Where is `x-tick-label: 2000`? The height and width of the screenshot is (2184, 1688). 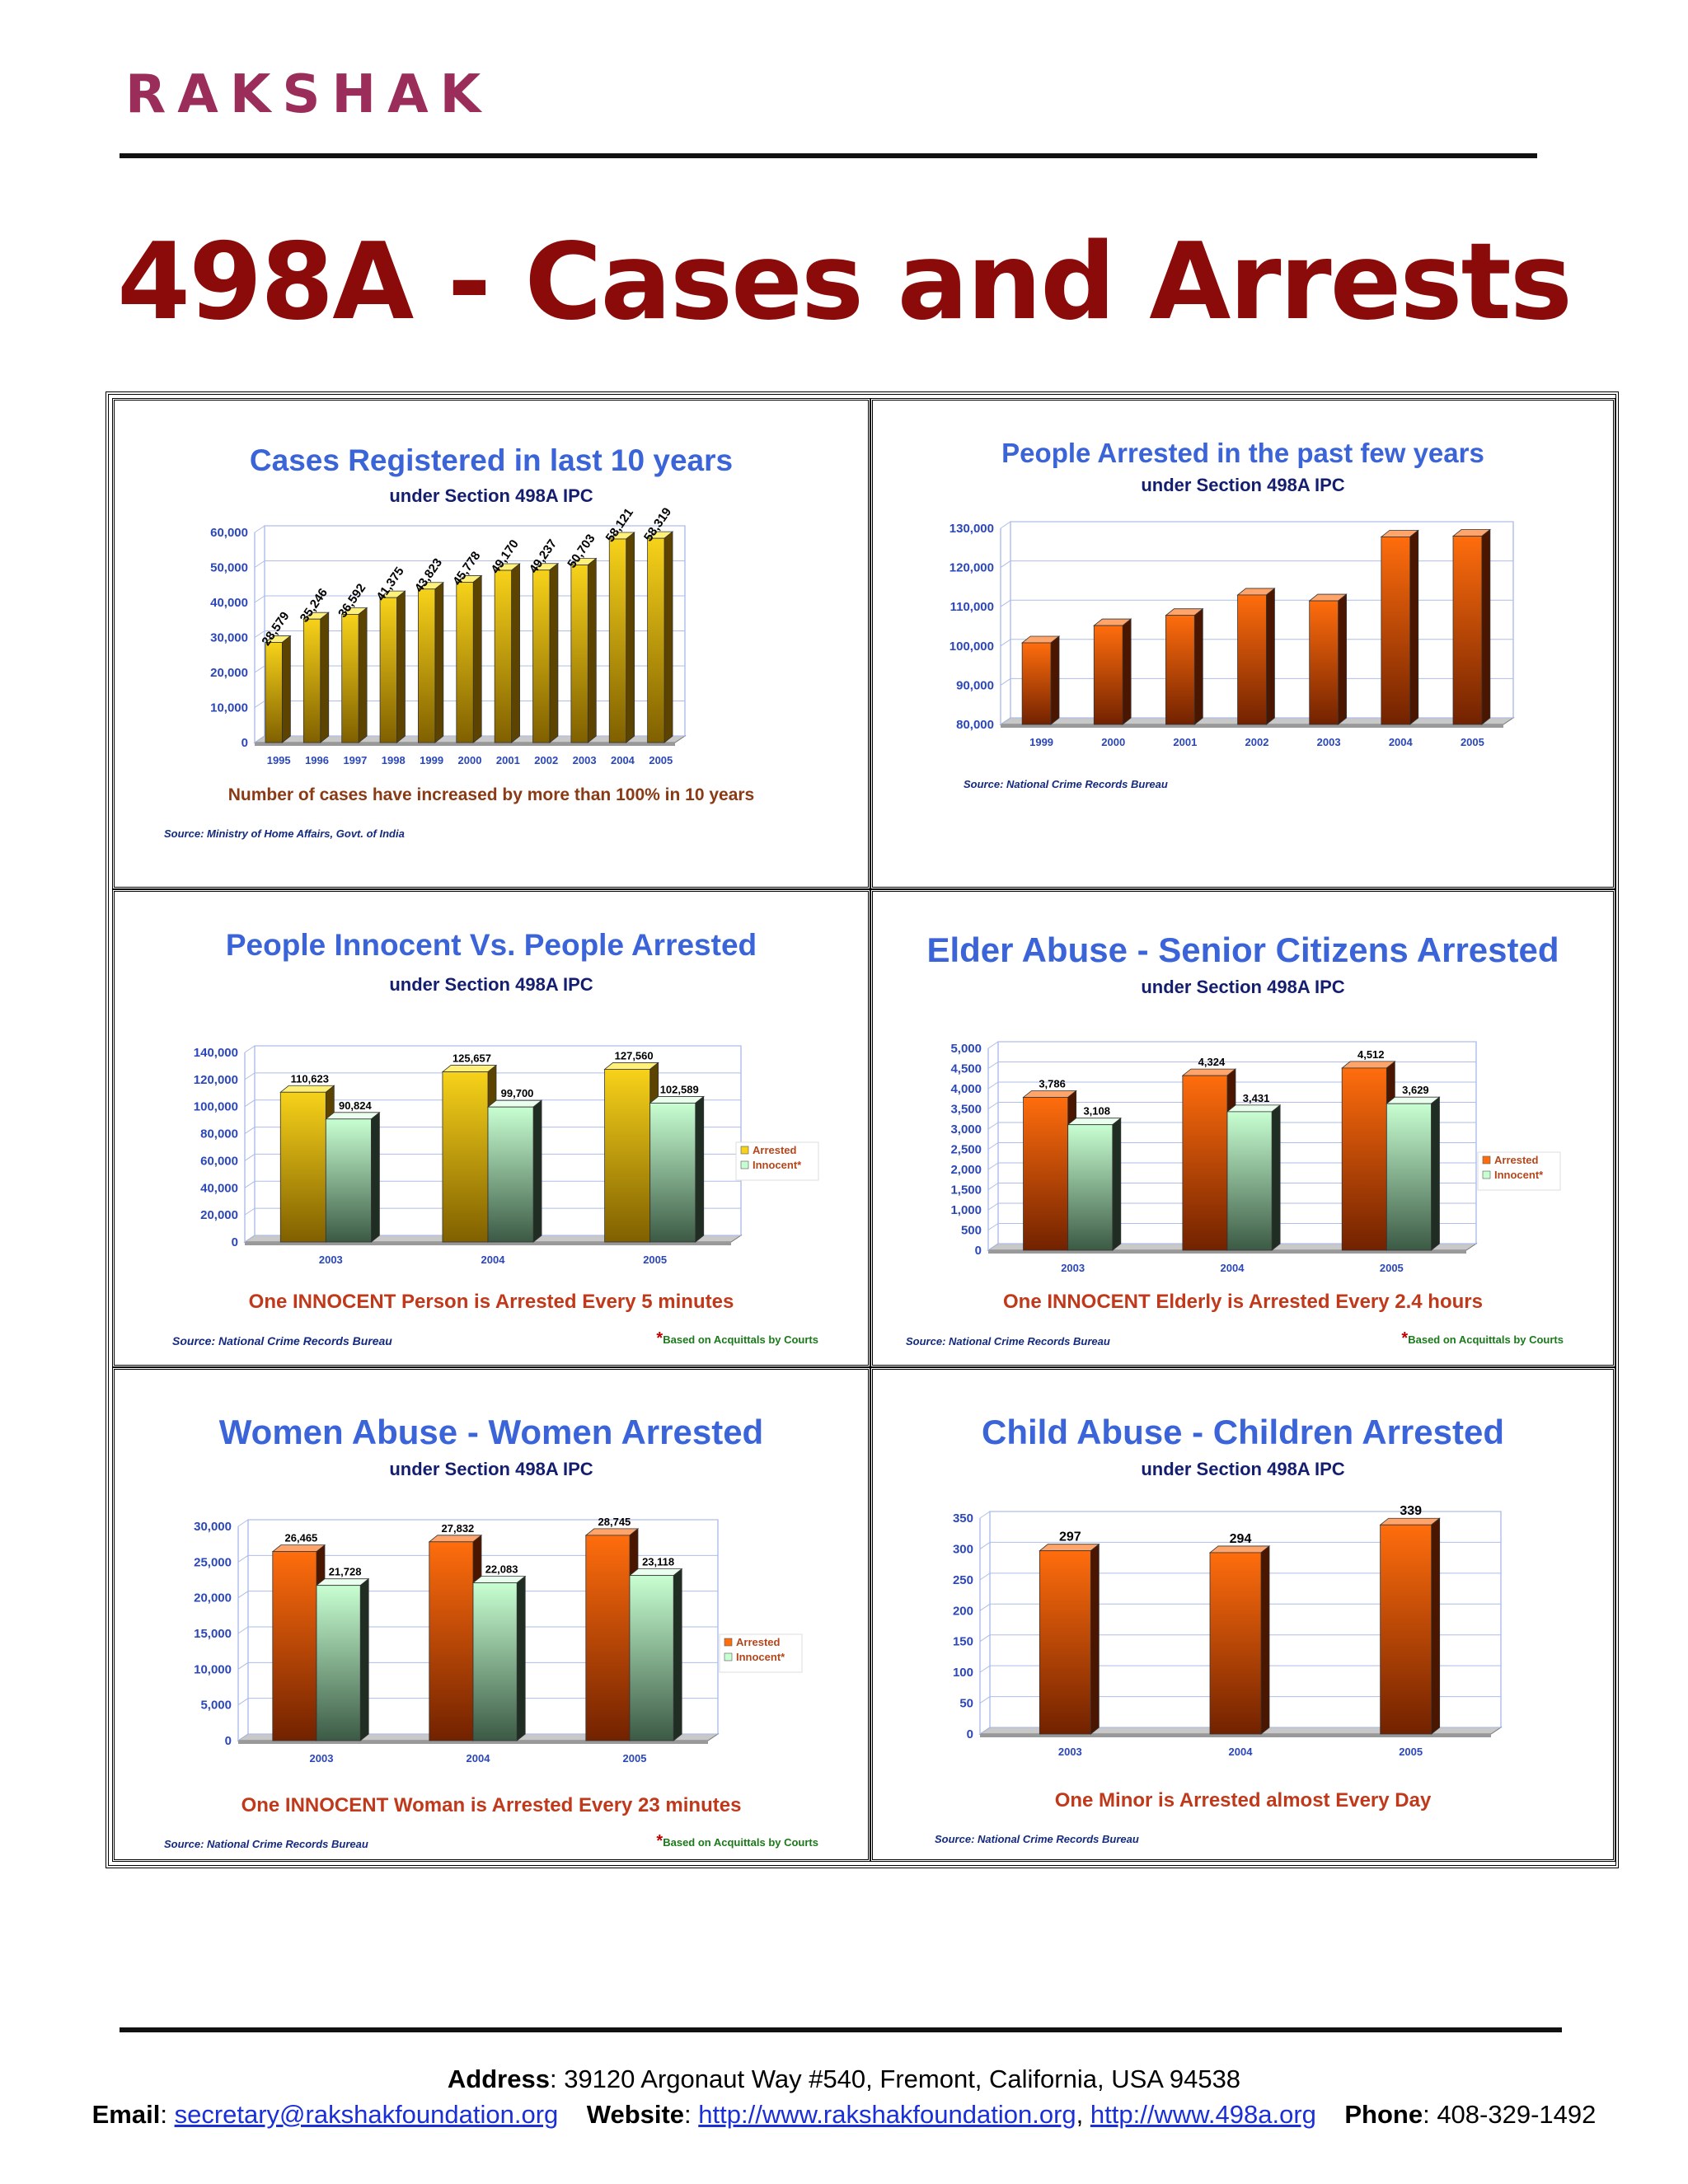
x-tick-label: 2000 is located at coordinates (1113, 742).